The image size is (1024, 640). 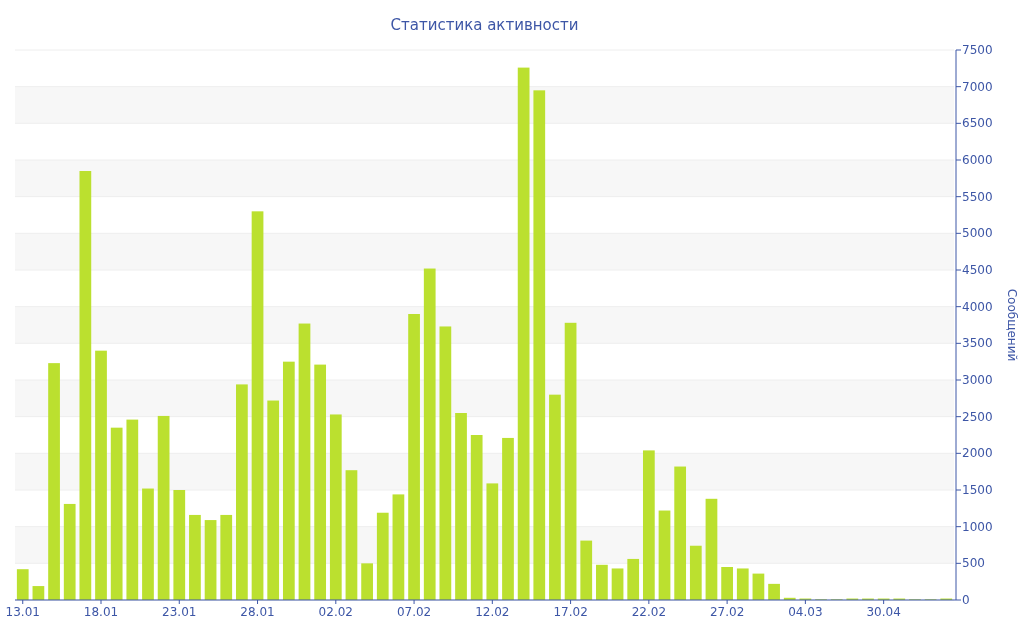 What do you see at coordinates (727, 612) in the screenshot?
I see `x-tick-label: 27.02` at bounding box center [727, 612].